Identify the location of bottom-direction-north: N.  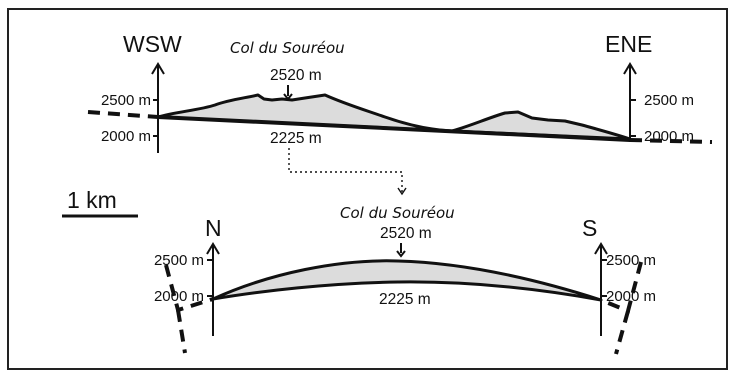
(213, 228).